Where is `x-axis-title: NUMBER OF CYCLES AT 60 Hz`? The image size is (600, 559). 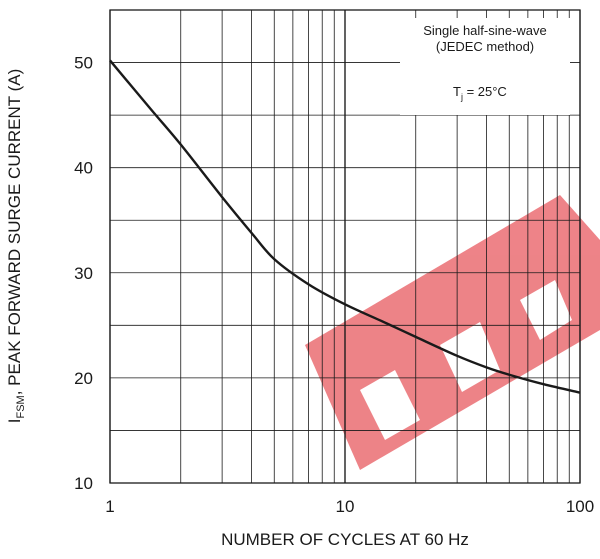
x-axis-title: NUMBER OF CYCLES AT 60 Hz is located at coordinates (345, 539).